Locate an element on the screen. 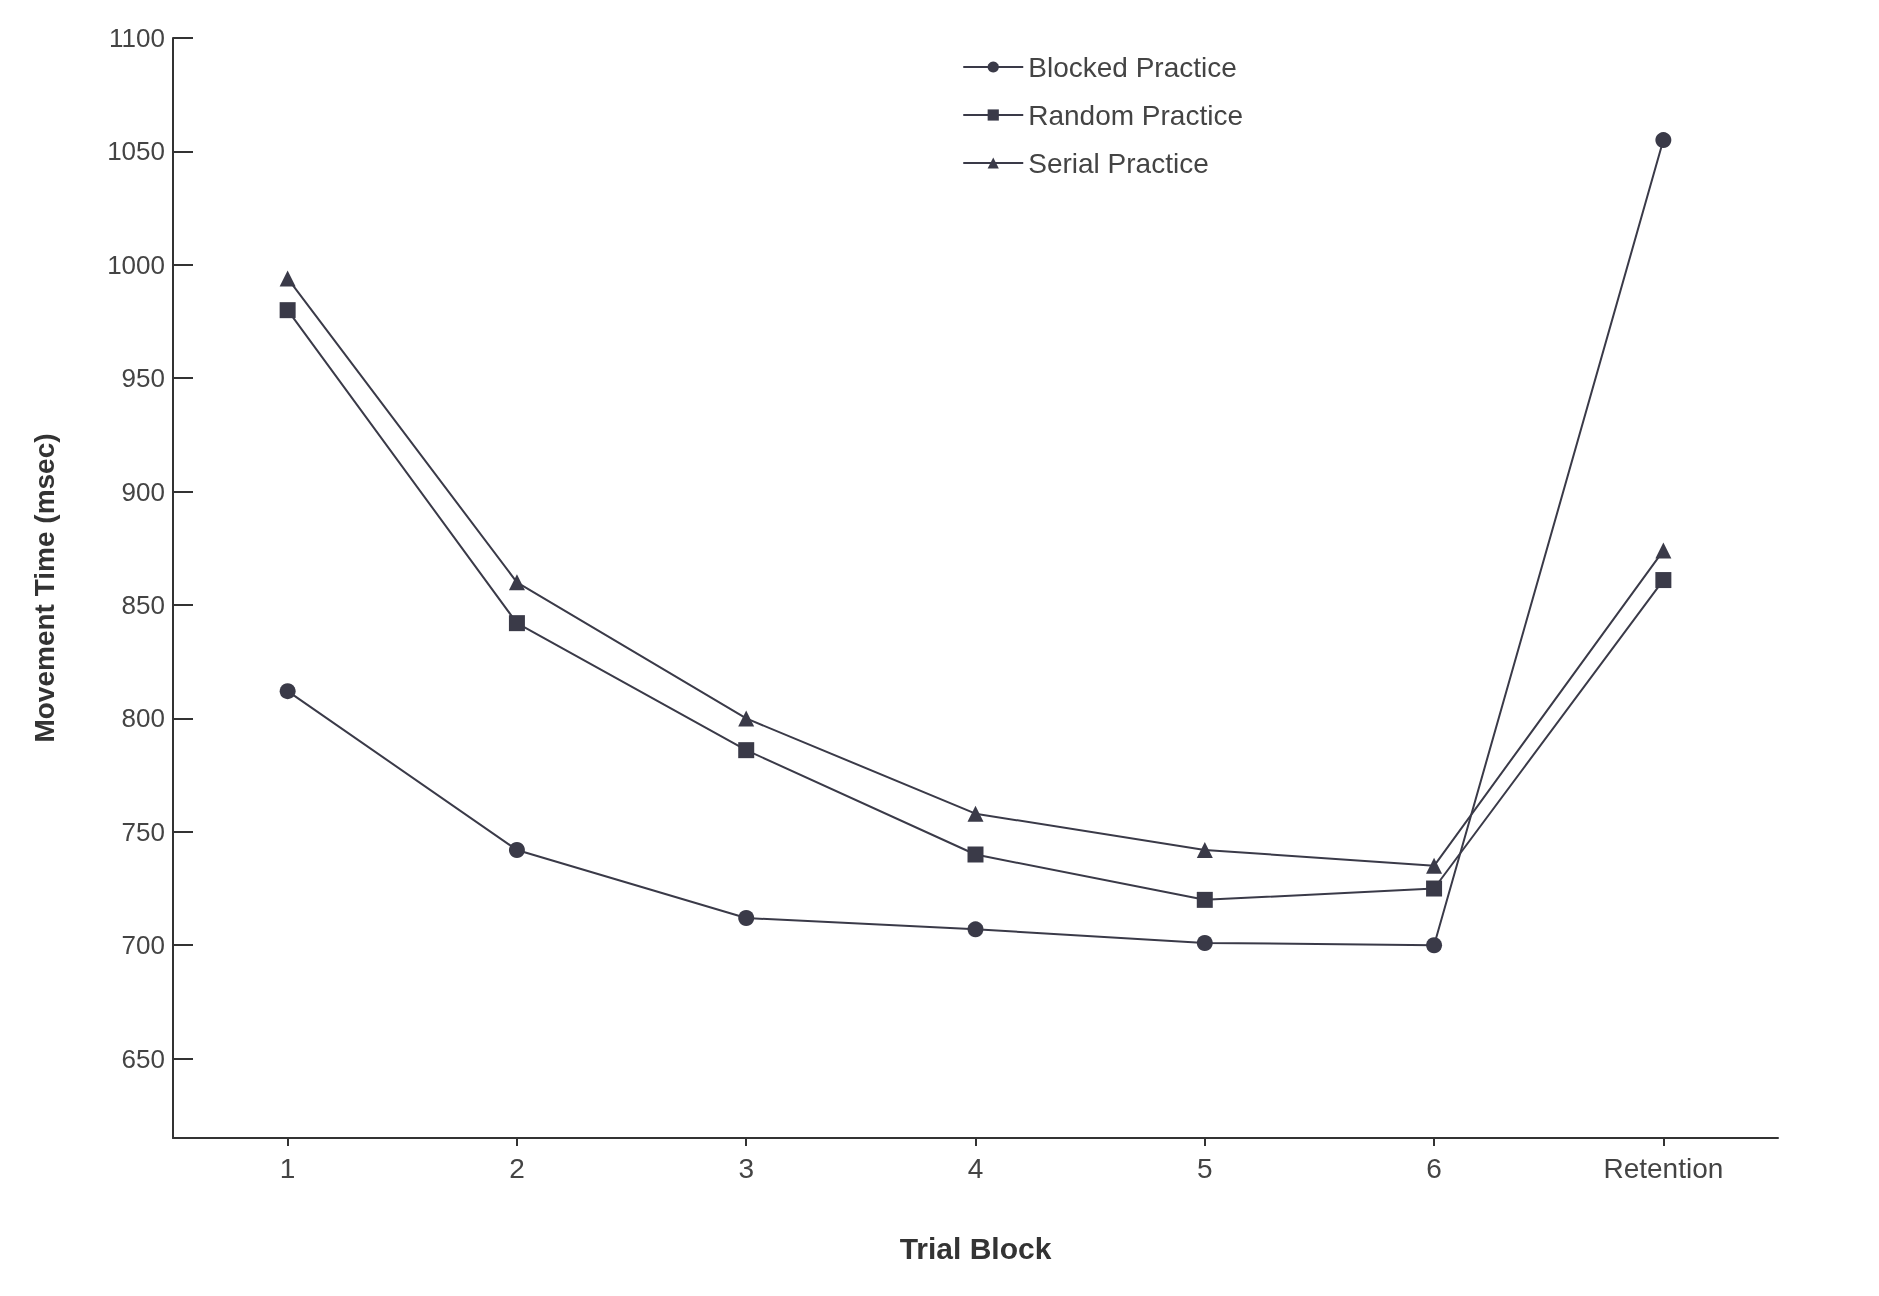  y-tick-label: 650 is located at coordinates (143, 1058).